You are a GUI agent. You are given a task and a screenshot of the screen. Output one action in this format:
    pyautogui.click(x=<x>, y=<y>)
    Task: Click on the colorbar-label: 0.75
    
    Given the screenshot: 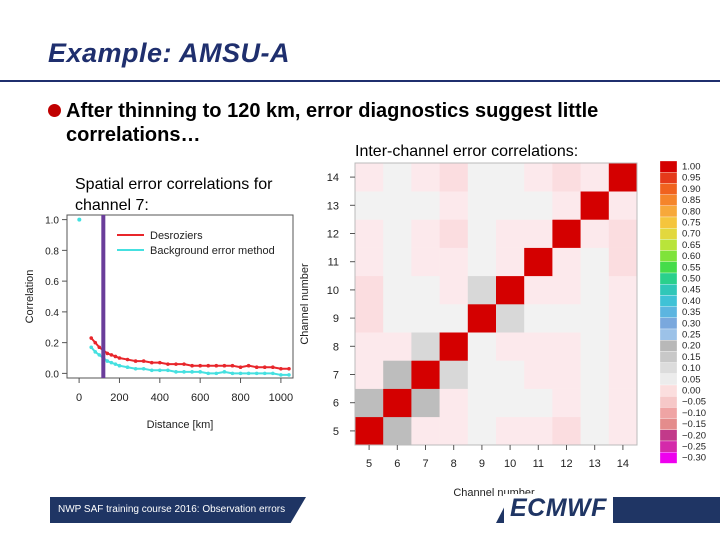 What is the action you would take?
    pyautogui.click(x=691, y=223)
    